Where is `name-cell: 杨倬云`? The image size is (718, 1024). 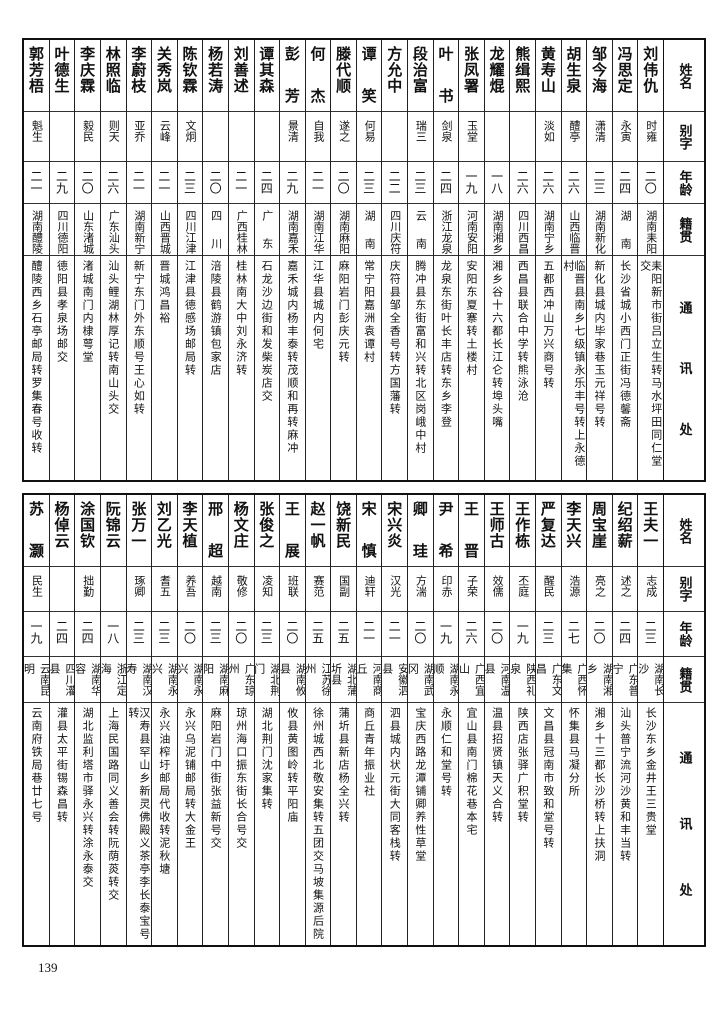
name-cell: 杨倬云 is located at coordinates (62, 531).